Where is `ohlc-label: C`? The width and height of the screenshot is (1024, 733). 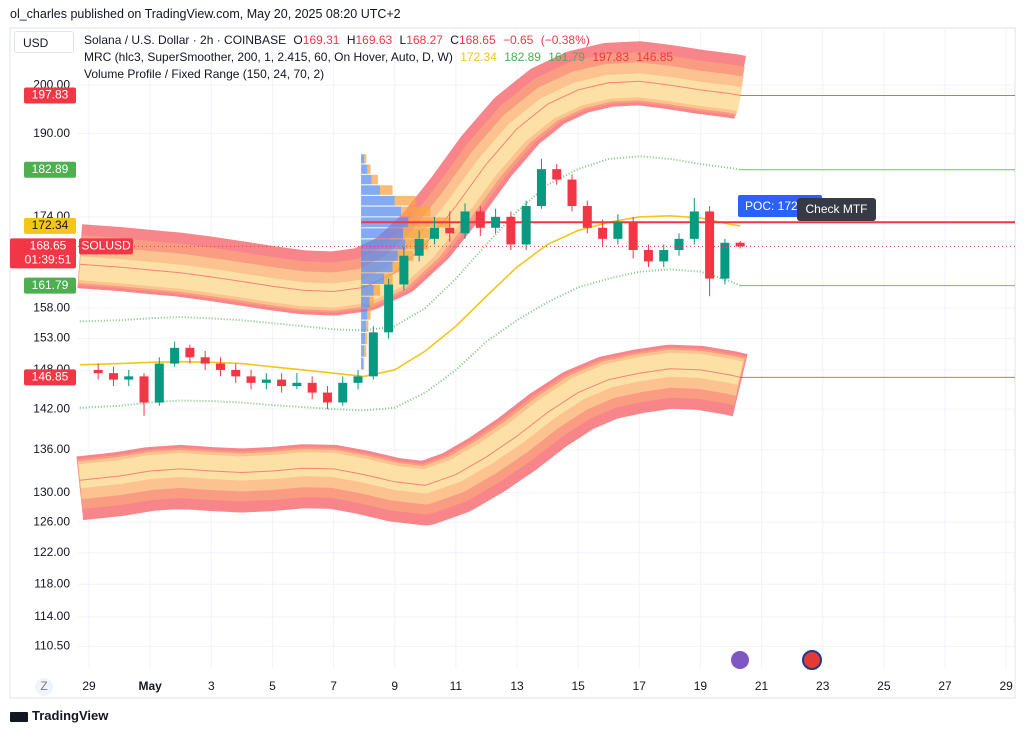 ohlc-label: C is located at coordinates (454, 40).